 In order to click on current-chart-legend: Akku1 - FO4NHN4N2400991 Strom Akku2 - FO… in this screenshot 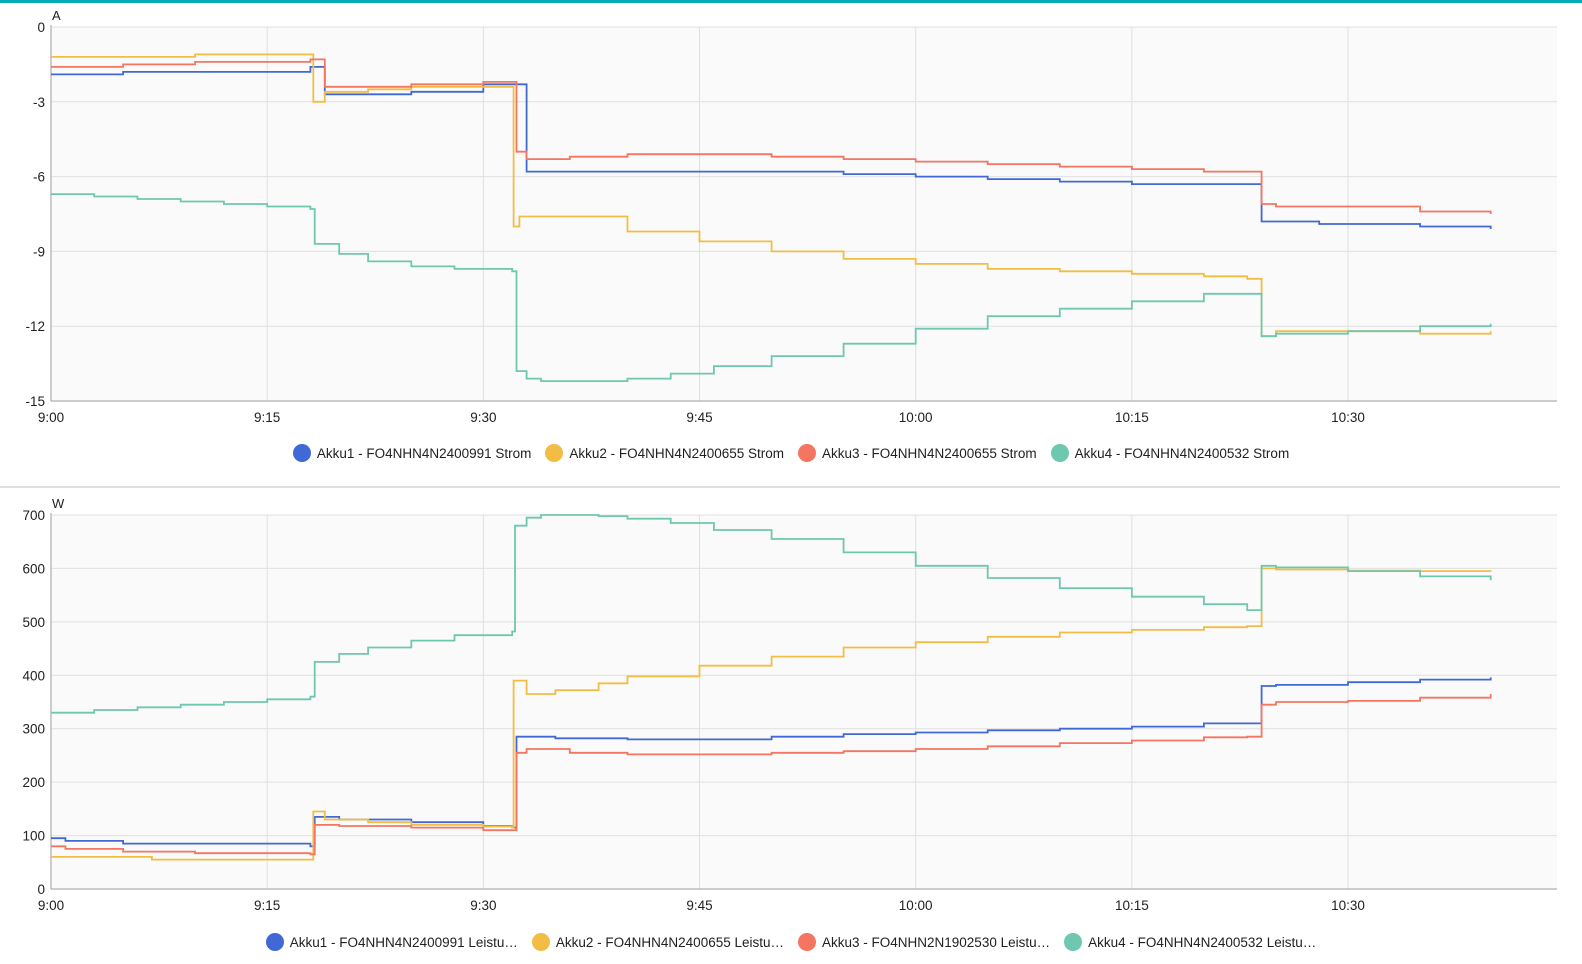, I will do `click(791, 453)`.